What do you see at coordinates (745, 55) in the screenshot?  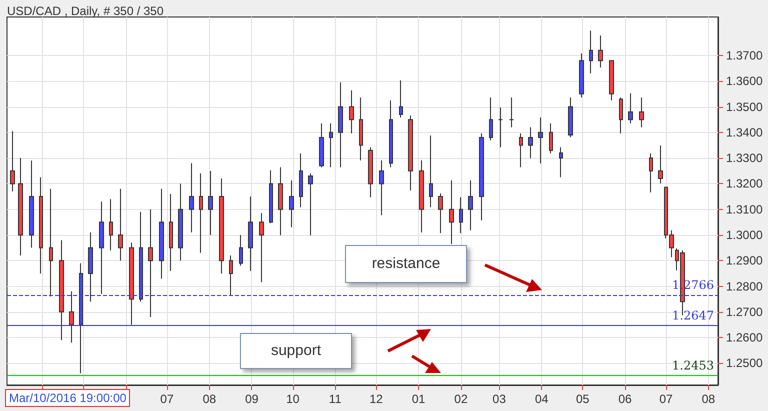 I see `y-tick-label: 1.3700` at bounding box center [745, 55].